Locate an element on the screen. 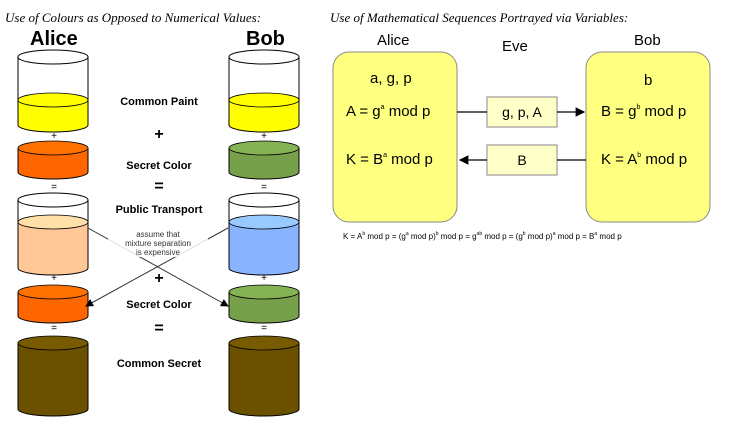 The height and width of the screenshot is (444, 733). bob-public-key: B = gb mod p is located at coordinates (644, 111).